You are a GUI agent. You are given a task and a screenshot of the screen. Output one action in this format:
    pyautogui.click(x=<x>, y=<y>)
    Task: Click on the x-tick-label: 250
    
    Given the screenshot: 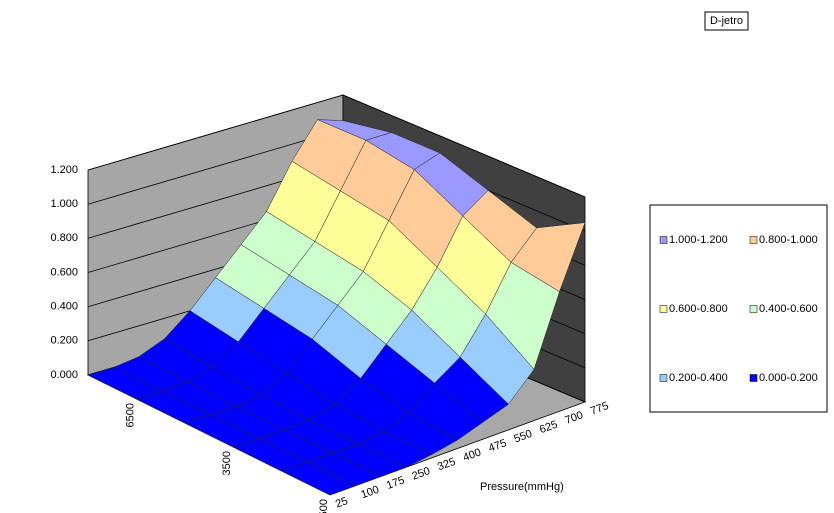 What is the action you would take?
    pyautogui.click(x=420, y=474)
    